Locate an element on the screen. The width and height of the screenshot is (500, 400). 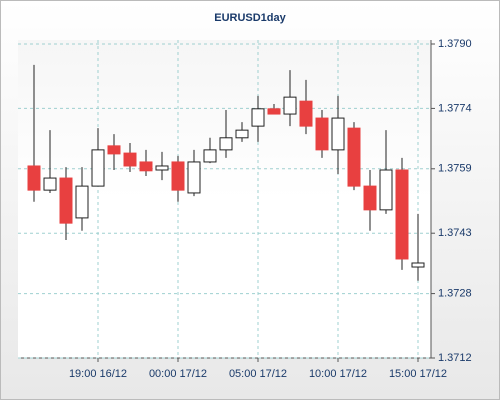
x-tick-label: 15:00 17/12 is located at coordinates (418, 374).